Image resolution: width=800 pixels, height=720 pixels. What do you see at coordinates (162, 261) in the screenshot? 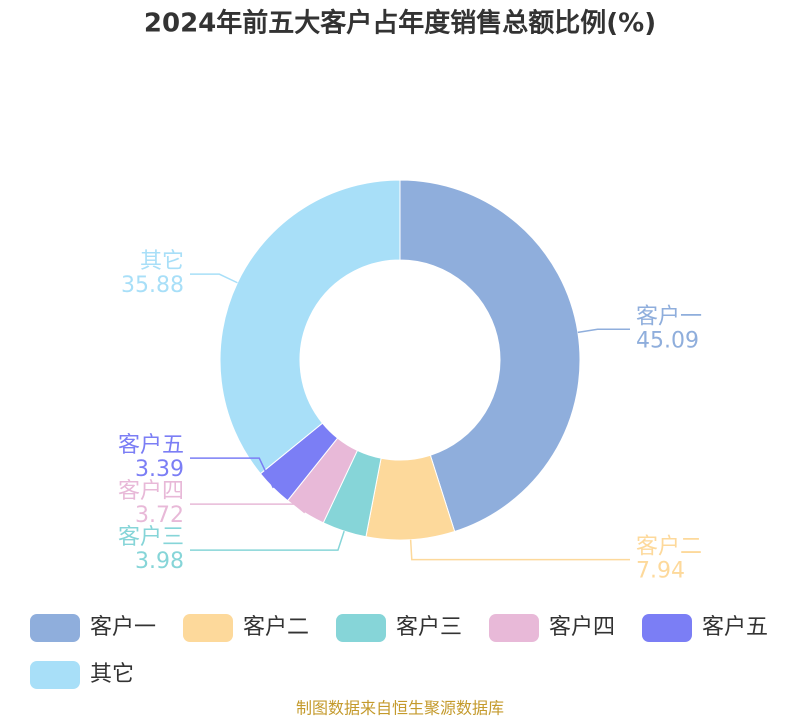
I see `slice-label: 其它` at bounding box center [162, 261].